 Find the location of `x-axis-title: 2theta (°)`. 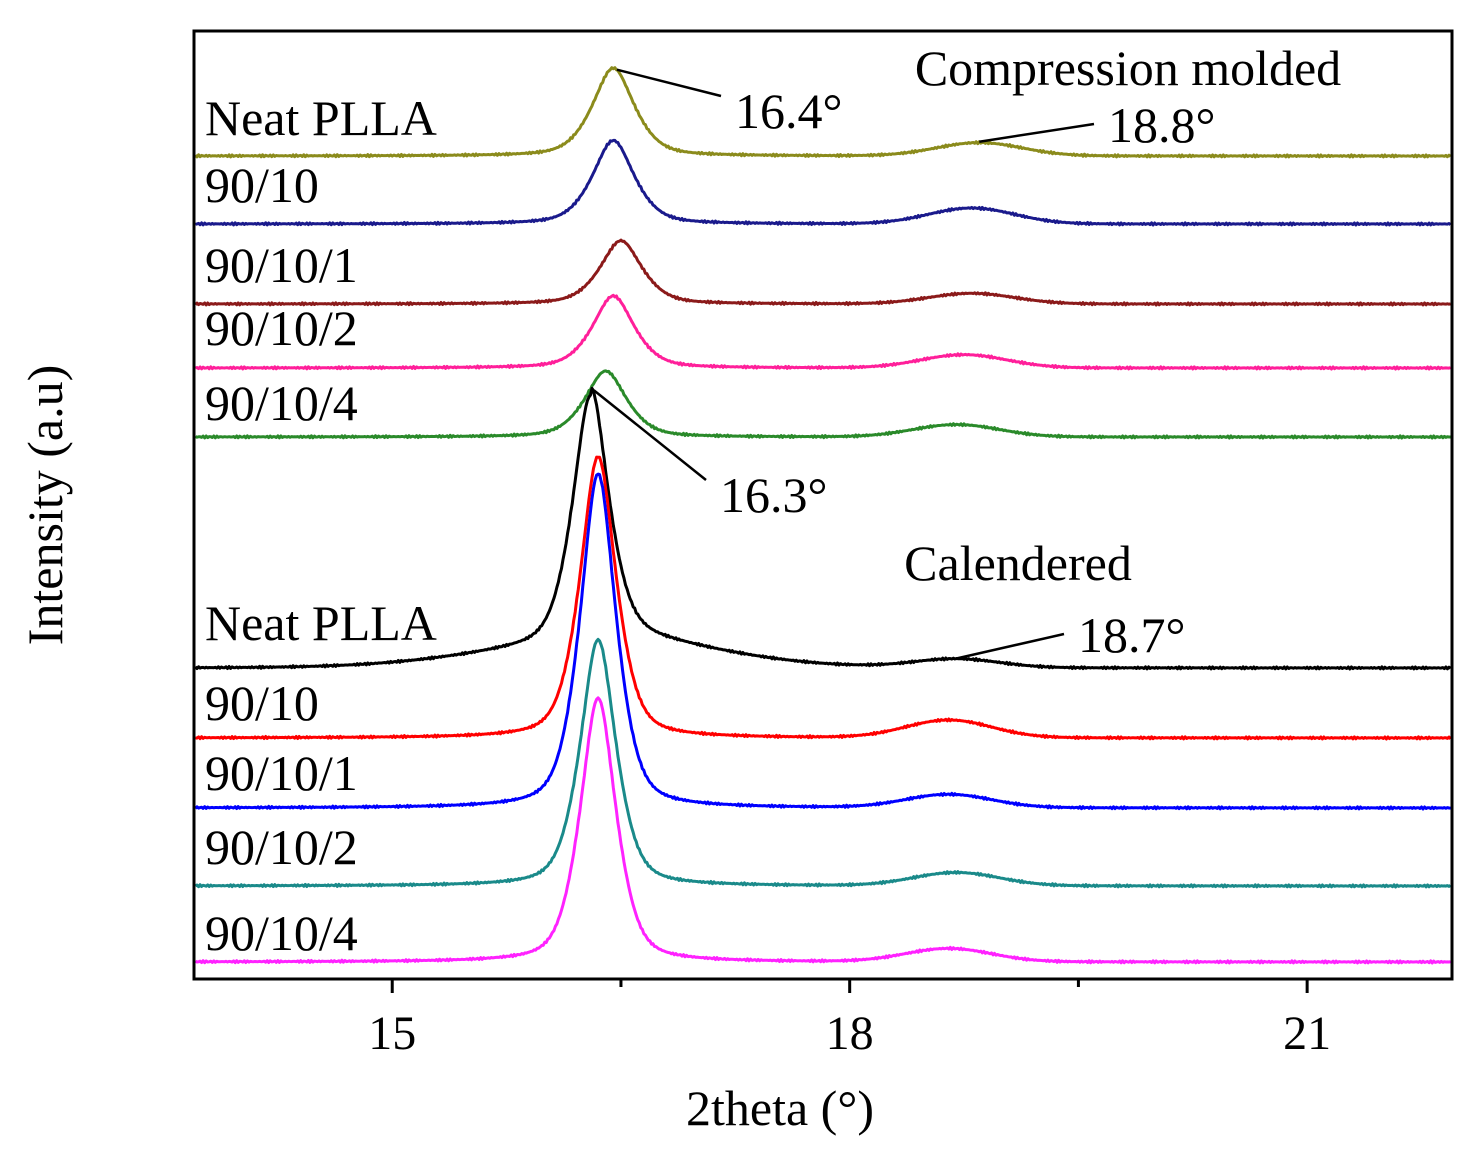

x-axis-title: 2theta (°) is located at coordinates (780, 1108).